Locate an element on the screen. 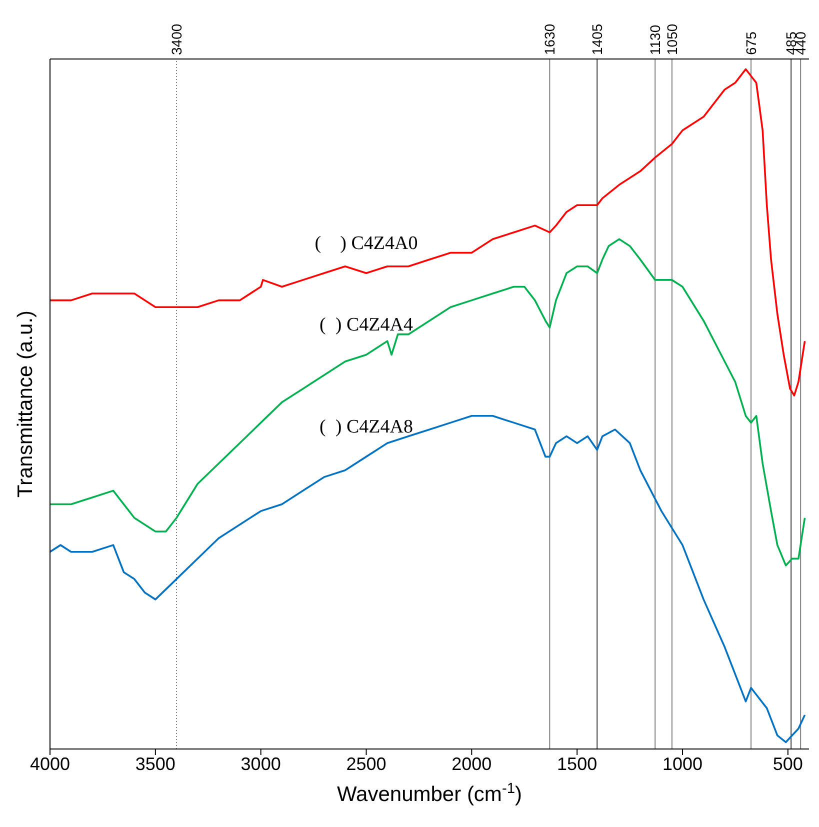 This screenshot has width=819, height=827. x-tick-label: 3500 is located at coordinates (155, 764).